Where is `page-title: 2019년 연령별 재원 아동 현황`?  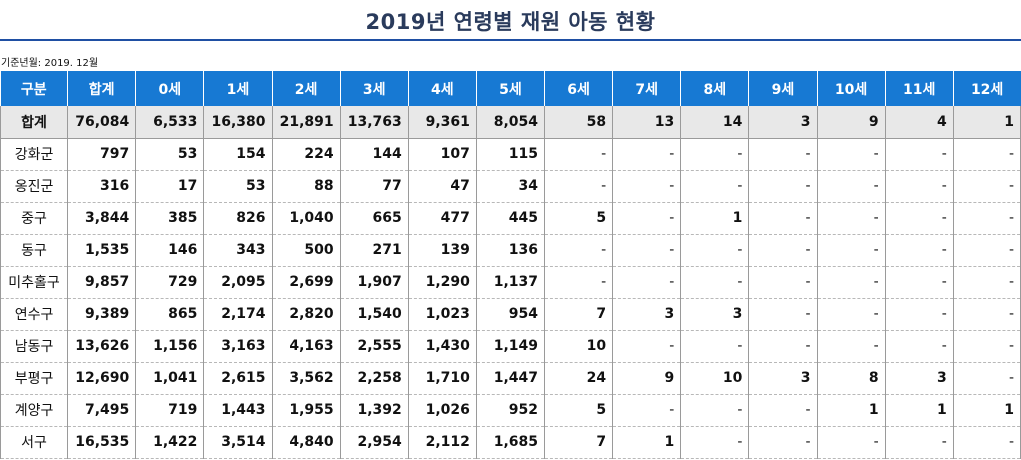
page-title: 2019년 연령별 재원 아동 현황 is located at coordinates (510, 22).